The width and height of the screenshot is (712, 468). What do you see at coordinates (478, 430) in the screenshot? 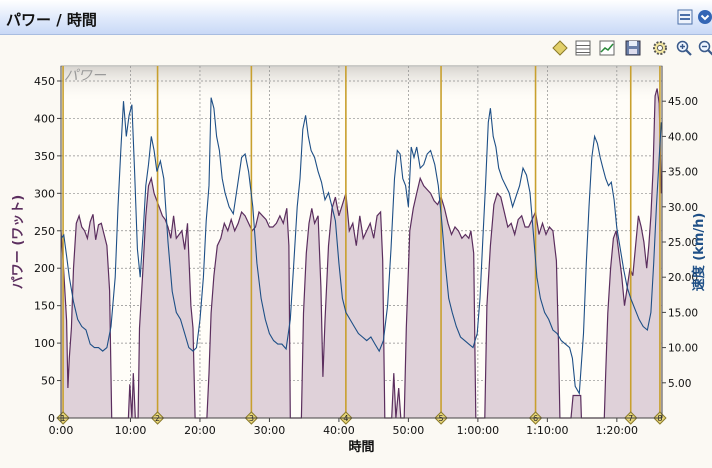
I see `x-tick-label: 1:00:00` at bounding box center [478, 430].